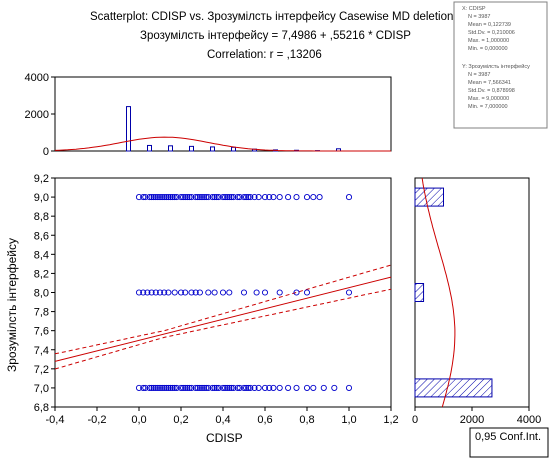  I want to click on y-tick-label: 8,8, so click(41, 217).